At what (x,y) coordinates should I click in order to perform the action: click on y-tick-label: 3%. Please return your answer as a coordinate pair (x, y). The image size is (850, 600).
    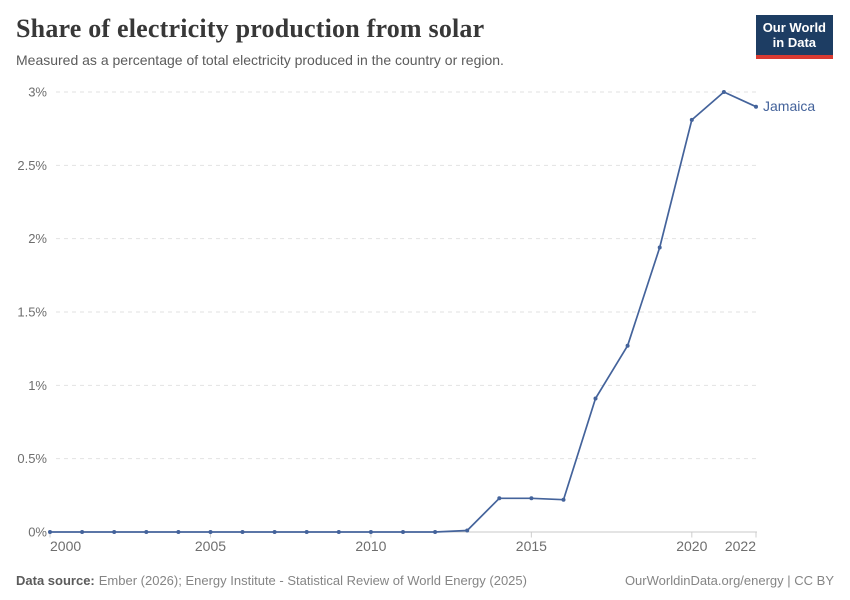
    Looking at the image, I should click on (37, 92).